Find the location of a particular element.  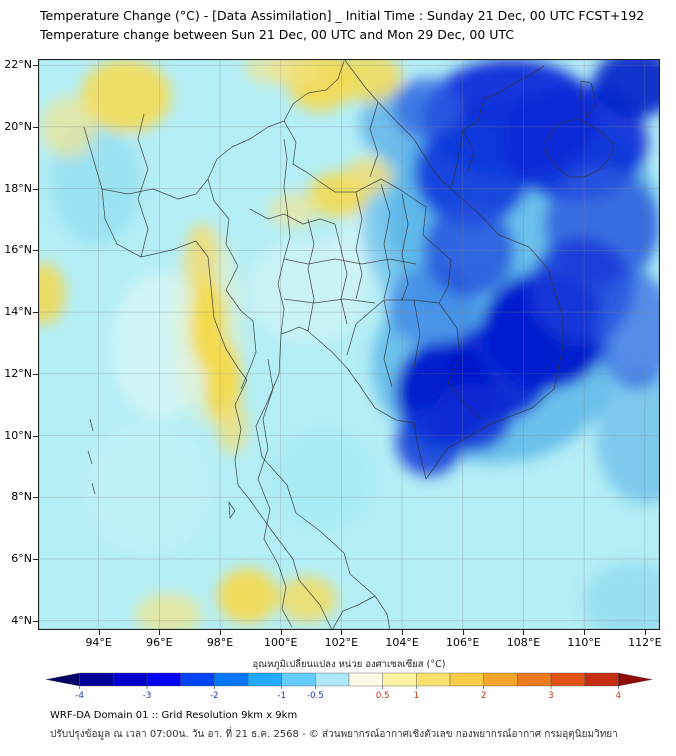

lon-tick-label: 104°E is located at coordinates (402, 642).